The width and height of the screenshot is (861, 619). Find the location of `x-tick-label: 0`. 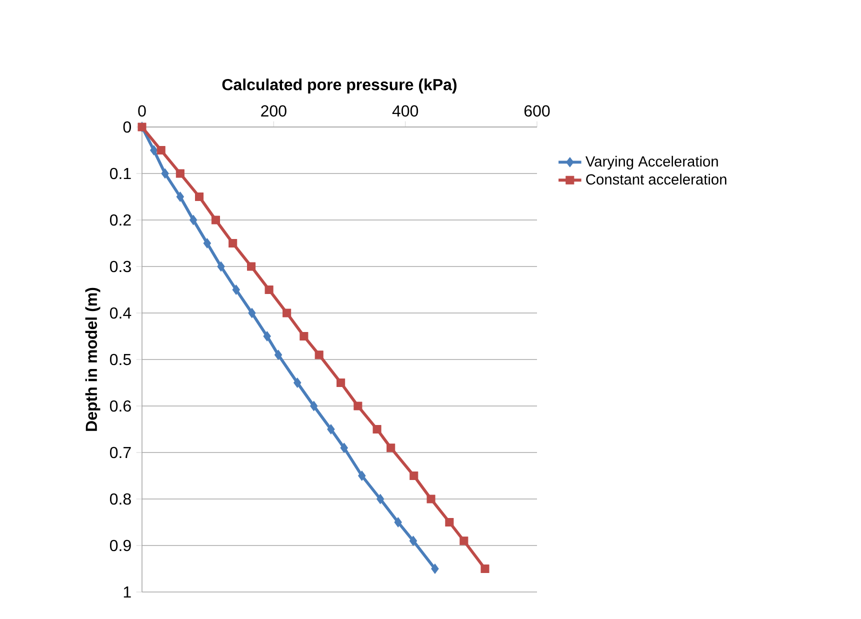

x-tick-label: 0 is located at coordinates (142, 111).